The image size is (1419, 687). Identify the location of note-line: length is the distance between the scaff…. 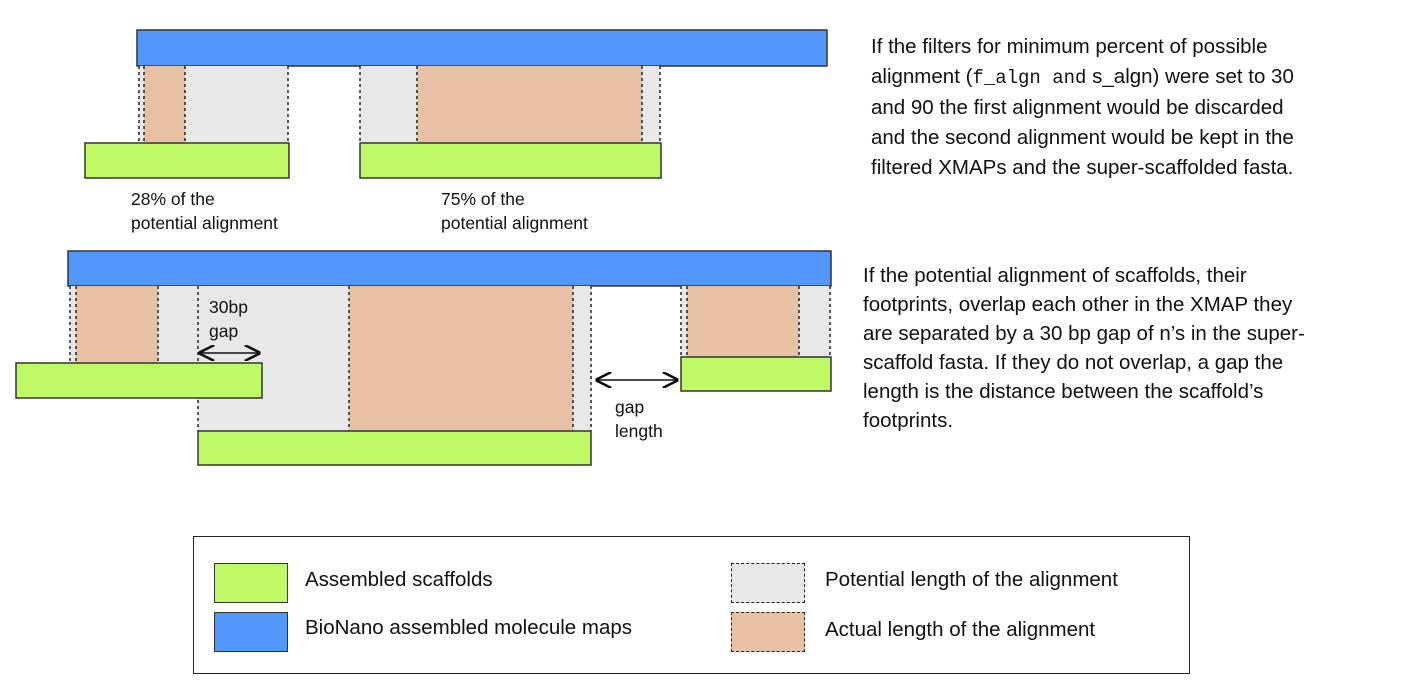
(1063, 391).